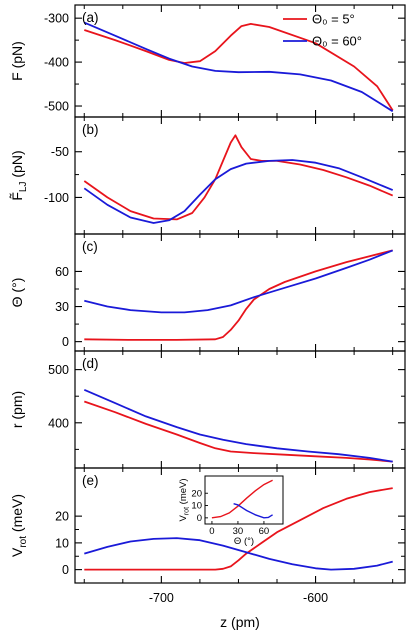 The image size is (415, 633). Describe the element at coordinates (90, 17) in the screenshot. I see `panel-letter: (a)` at that location.